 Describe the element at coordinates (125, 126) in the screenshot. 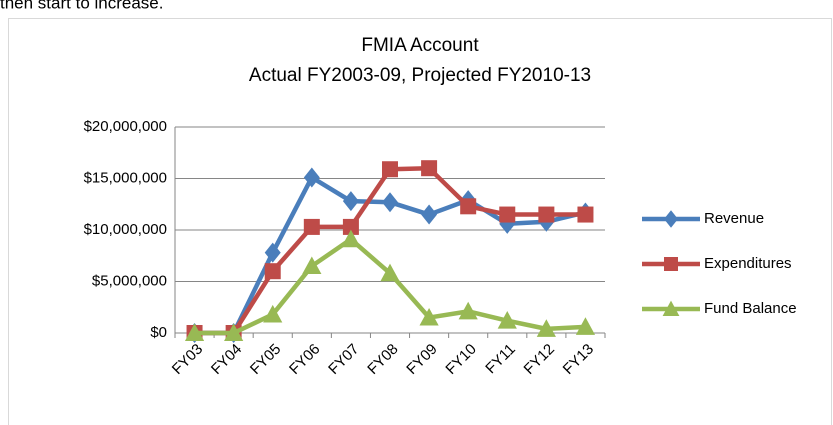

I see `y-tick-label: $20,000,000` at that location.